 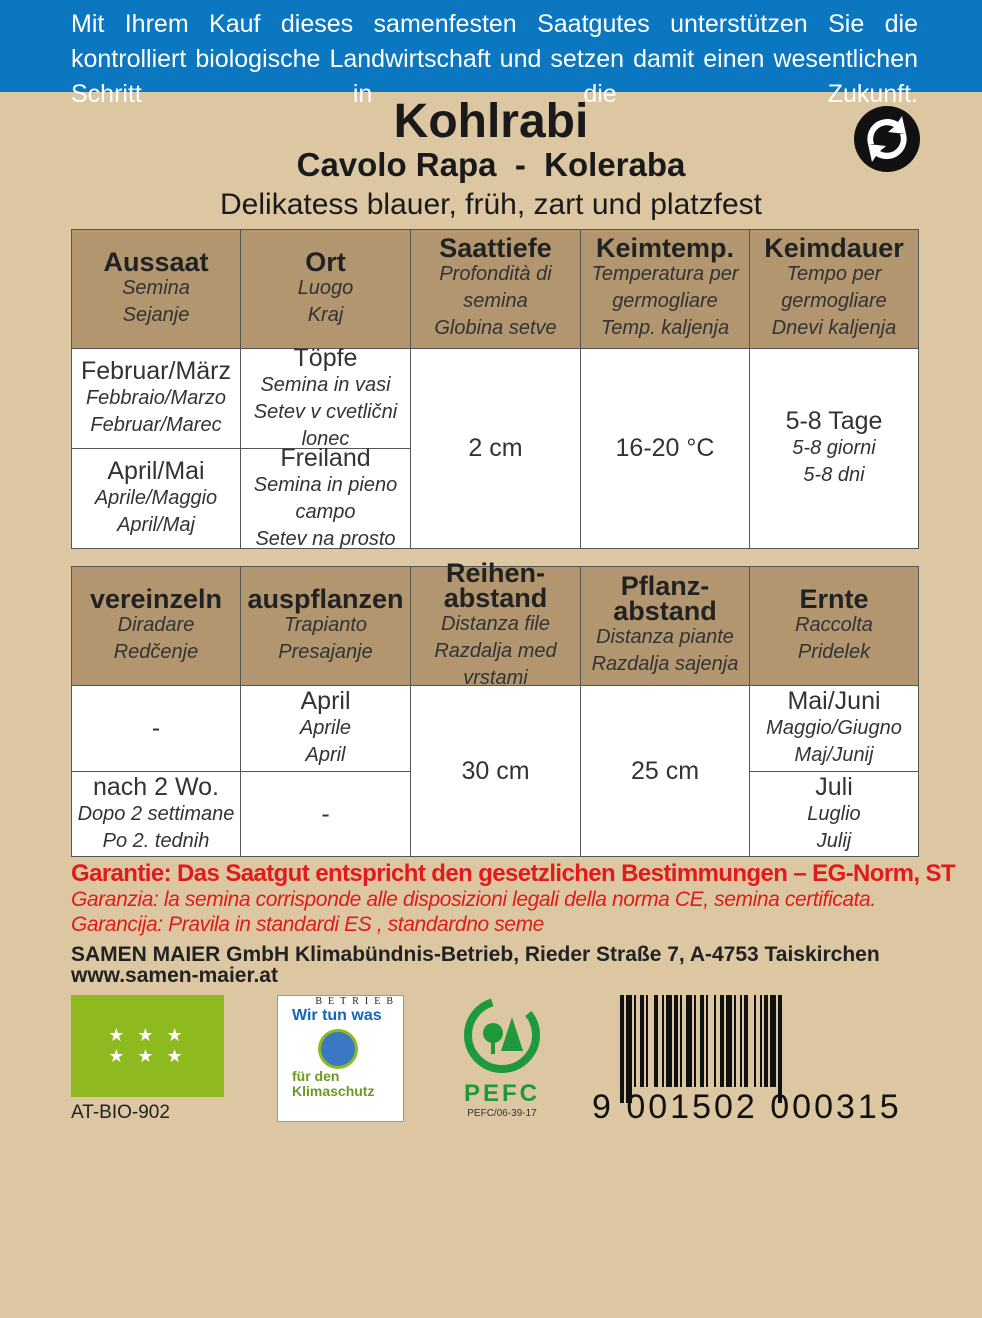 I want to click on keimdauer-cell: 5-8 Tage 5-8 giorni 5-8 dni, so click(x=834, y=448).